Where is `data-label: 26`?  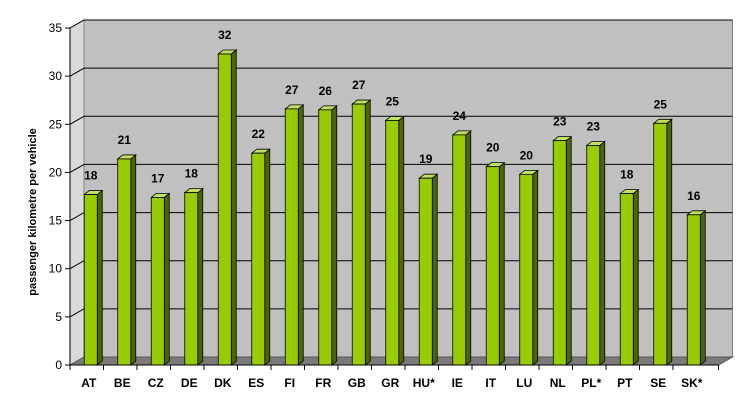 data-label: 26 is located at coordinates (326, 91).